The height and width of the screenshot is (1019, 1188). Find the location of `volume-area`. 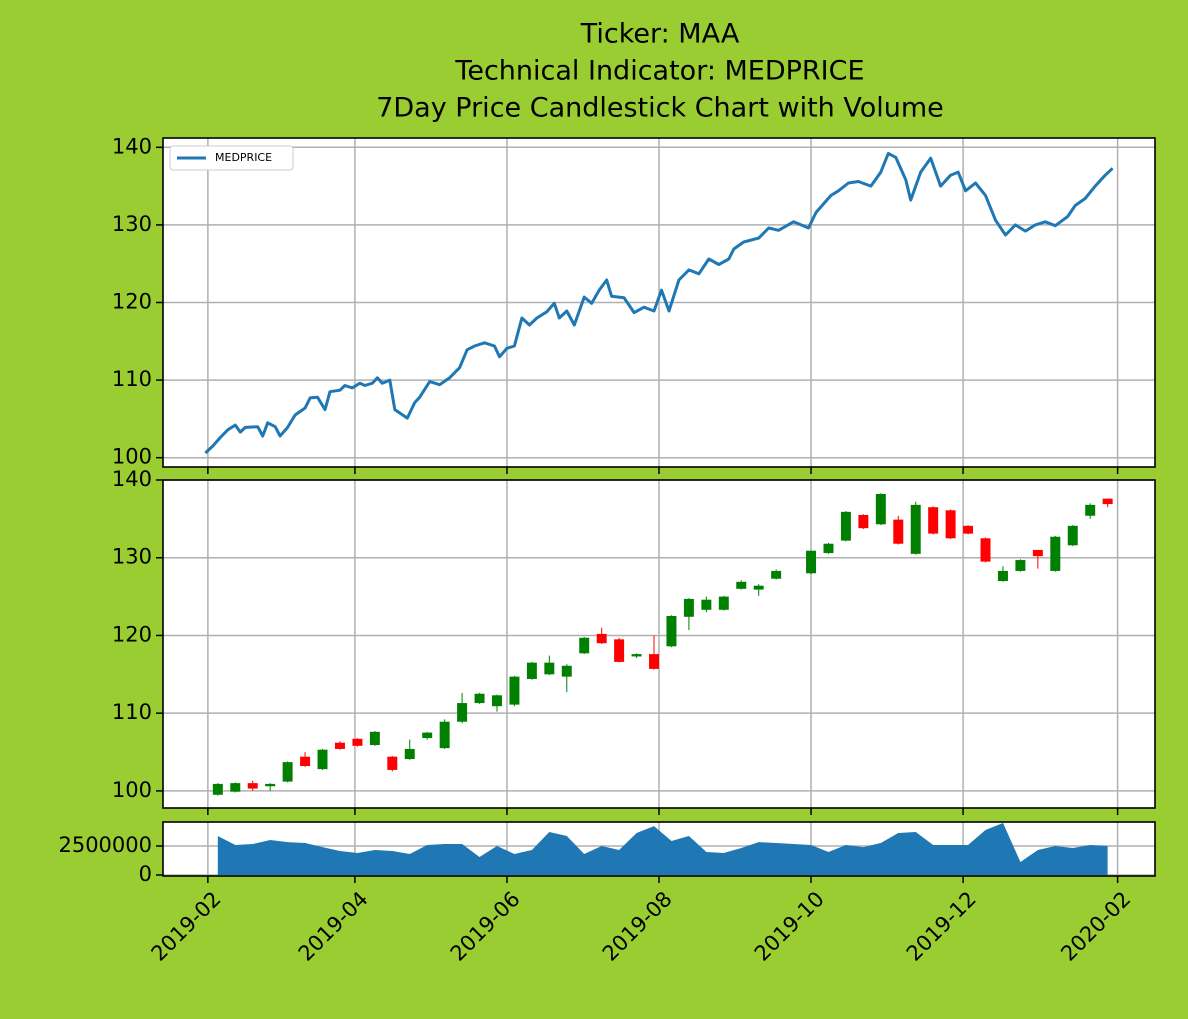

volume-area is located at coordinates (662, 849).